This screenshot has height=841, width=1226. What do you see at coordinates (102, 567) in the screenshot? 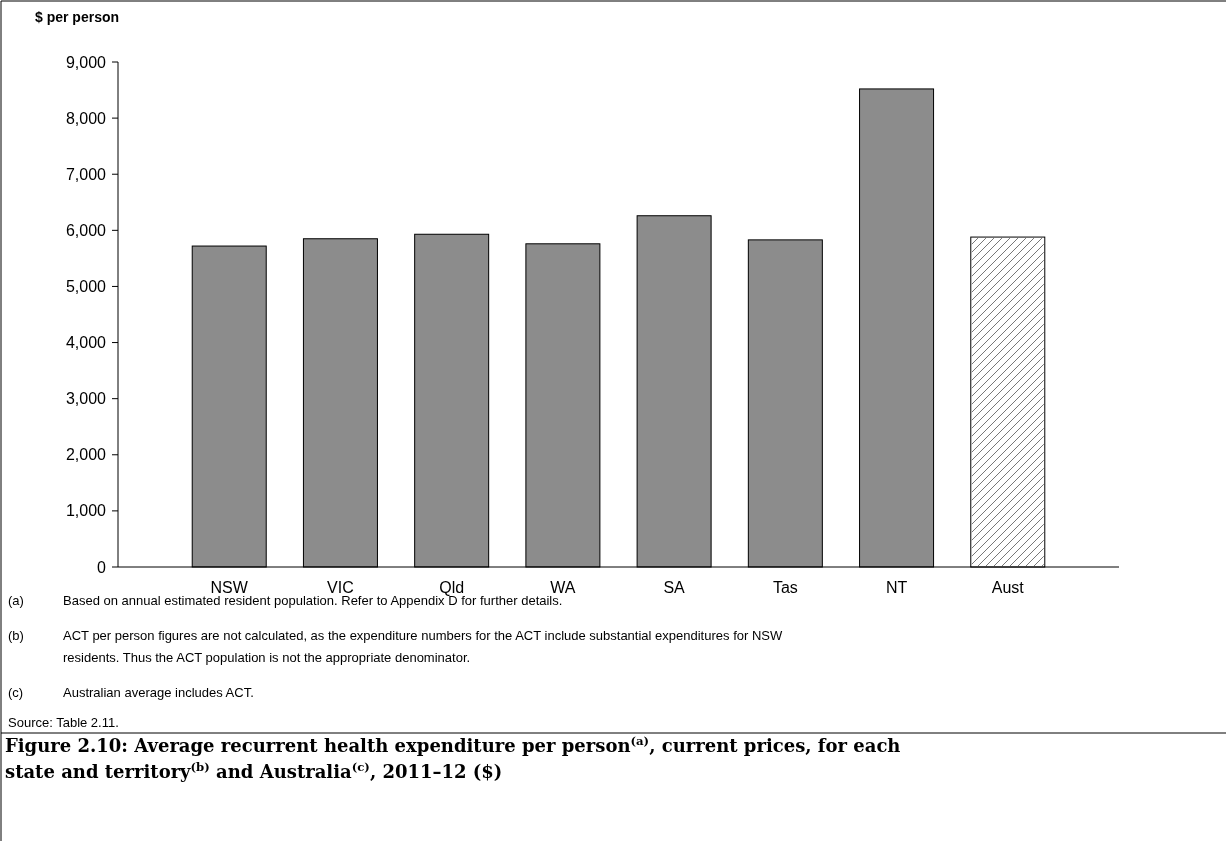
I see `y-tick-label: 0` at bounding box center [102, 567].